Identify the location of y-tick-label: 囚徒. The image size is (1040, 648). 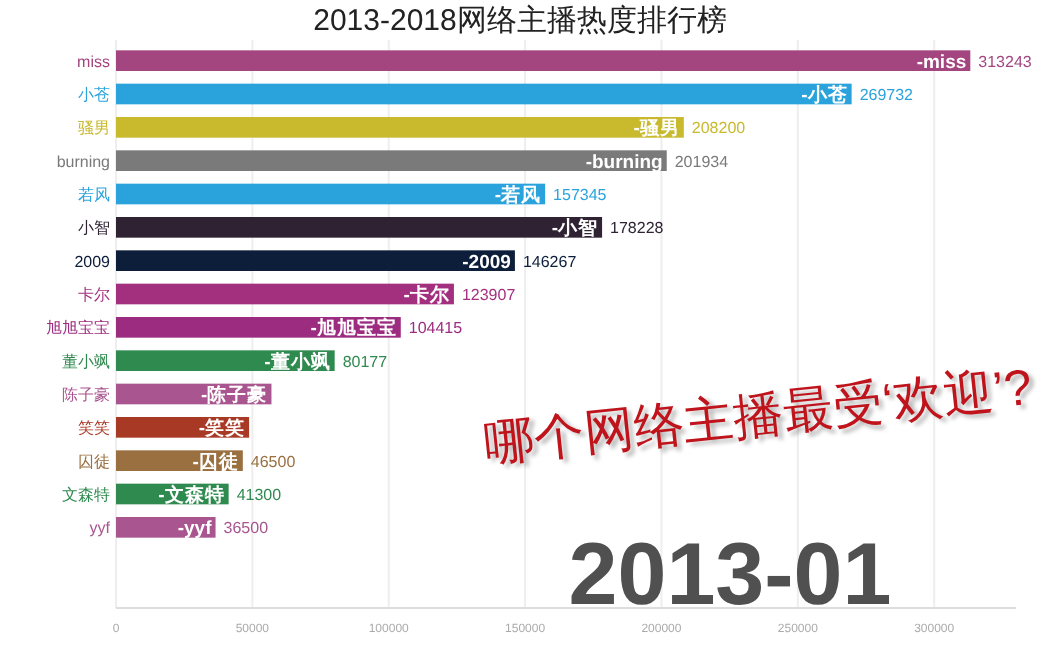
(94, 461).